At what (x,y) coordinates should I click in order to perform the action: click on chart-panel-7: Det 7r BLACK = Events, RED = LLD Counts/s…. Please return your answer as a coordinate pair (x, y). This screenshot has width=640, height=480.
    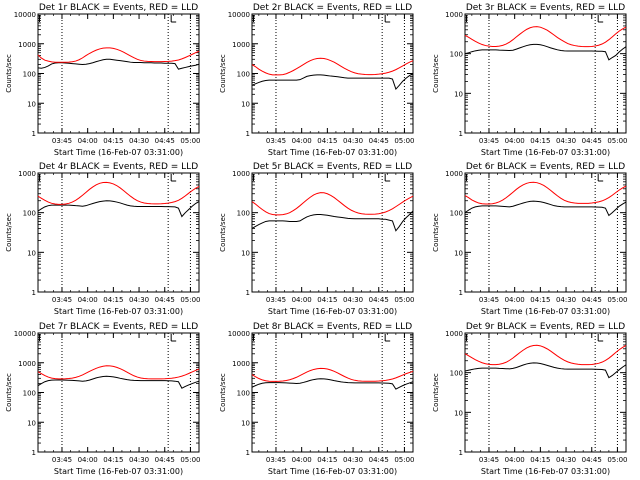
    Looking at the image, I should click on (103, 399).